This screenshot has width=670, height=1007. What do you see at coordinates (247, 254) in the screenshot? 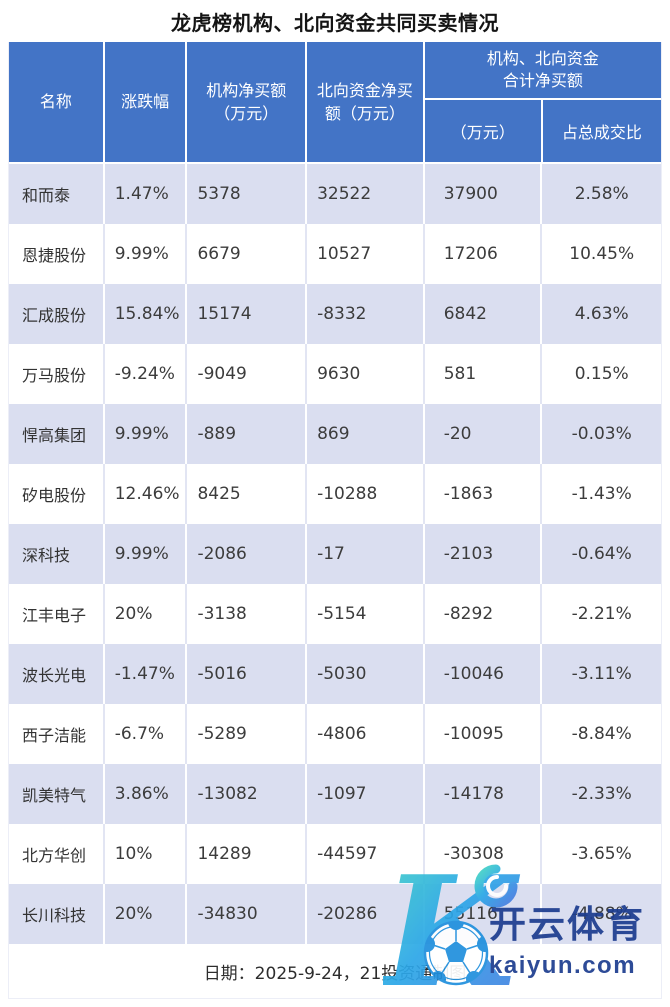
I see `institution-net-buy-cell: 6679` at bounding box center [247, 254].